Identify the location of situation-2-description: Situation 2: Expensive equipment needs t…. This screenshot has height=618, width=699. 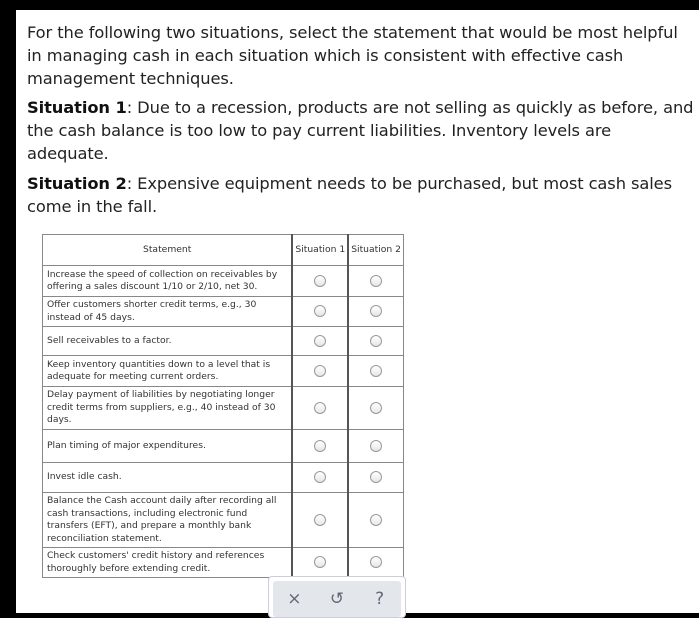
(362, 195).